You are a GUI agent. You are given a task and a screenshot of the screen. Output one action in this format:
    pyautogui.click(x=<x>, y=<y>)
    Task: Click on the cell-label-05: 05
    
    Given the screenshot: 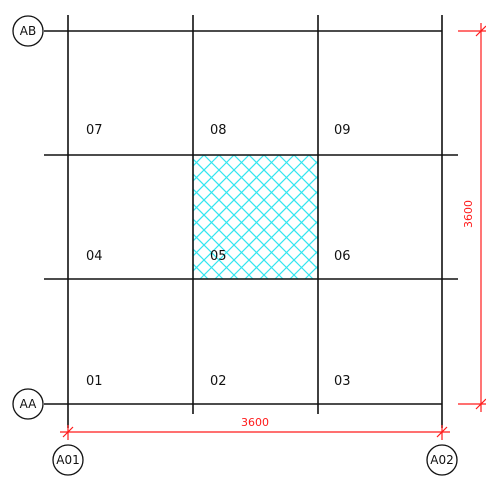 What is the action you would take?
    pyautogui.click(x=218, y=256)
    